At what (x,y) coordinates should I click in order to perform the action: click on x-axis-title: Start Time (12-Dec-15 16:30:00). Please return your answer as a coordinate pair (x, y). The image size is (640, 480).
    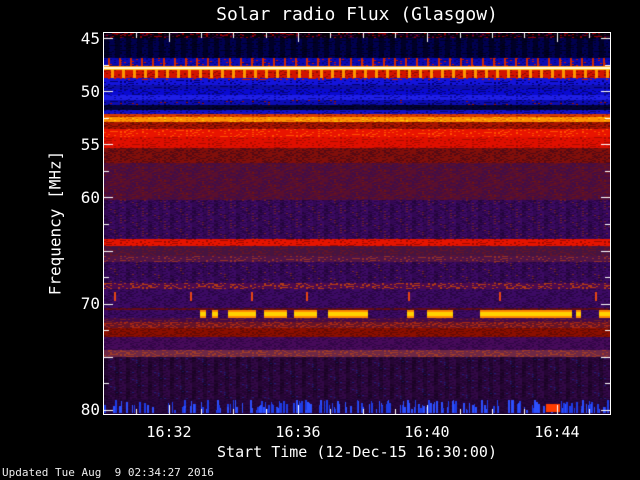
    Looking at the image, I should click on (357, 452).